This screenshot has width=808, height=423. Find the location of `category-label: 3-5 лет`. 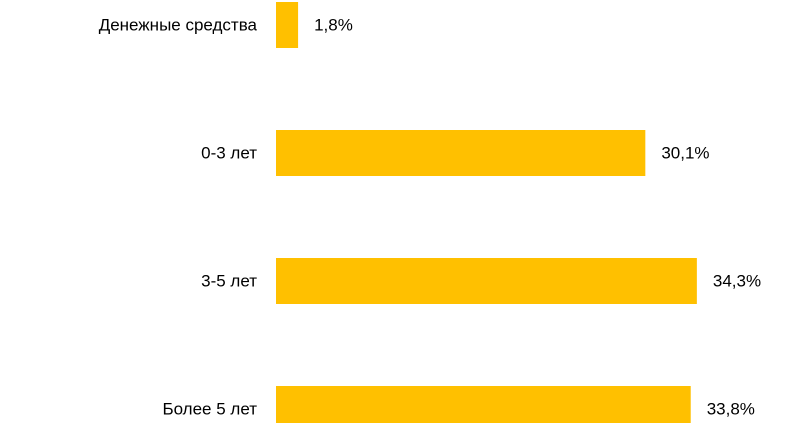

category-label: 3-5 лет is located at coordinates (229, 281).